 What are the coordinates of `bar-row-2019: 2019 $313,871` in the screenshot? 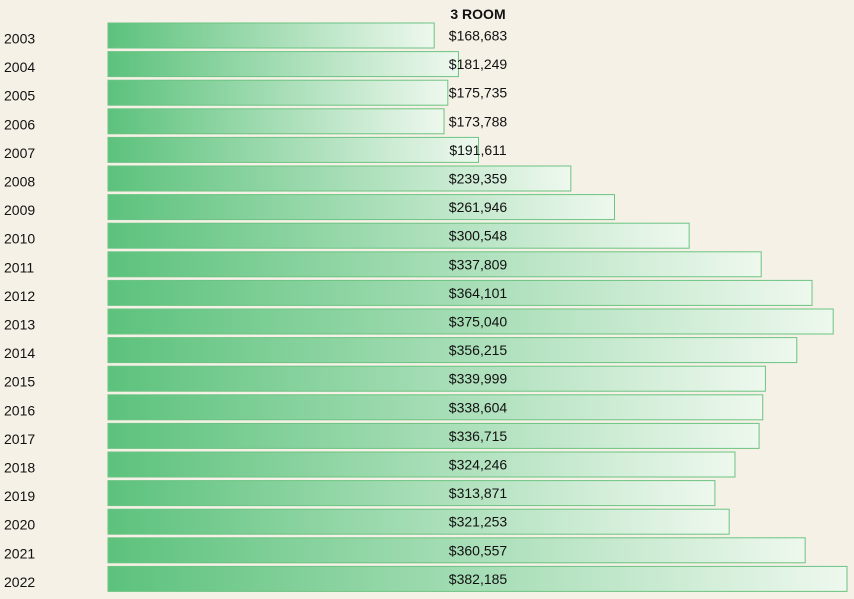 It's located at (360, 493).